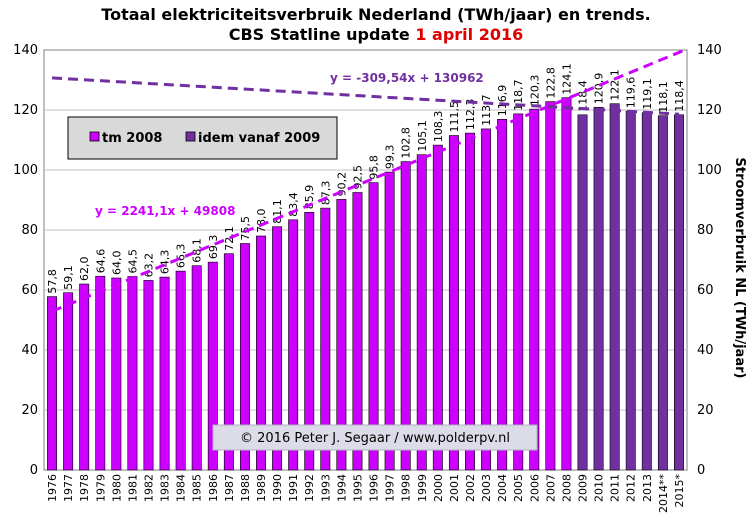 Image resolution: width=752 pixels, height=526 pixels. Describe the element at coordinates (502, 101) in the screenshot. I see `data-label: 116,9` at that location.